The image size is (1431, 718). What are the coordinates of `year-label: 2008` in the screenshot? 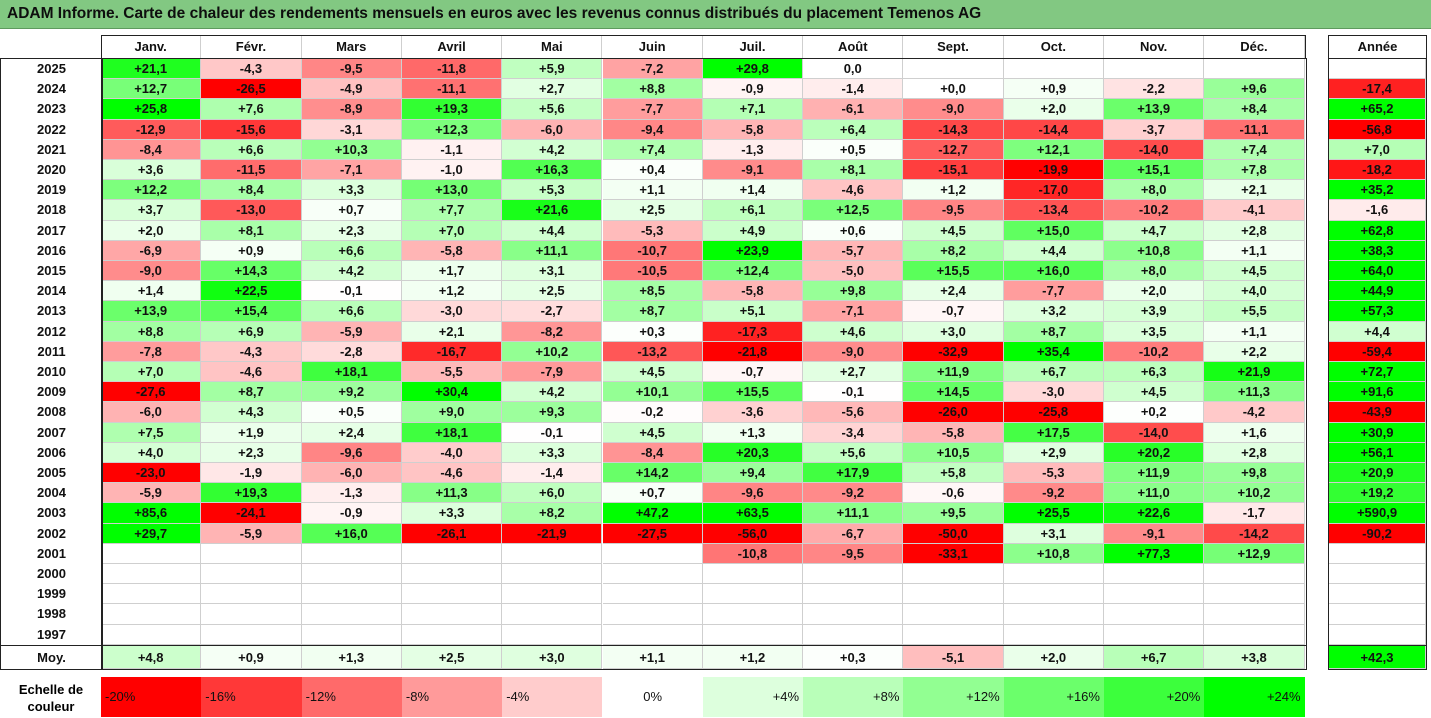 It's located at (51, 412).